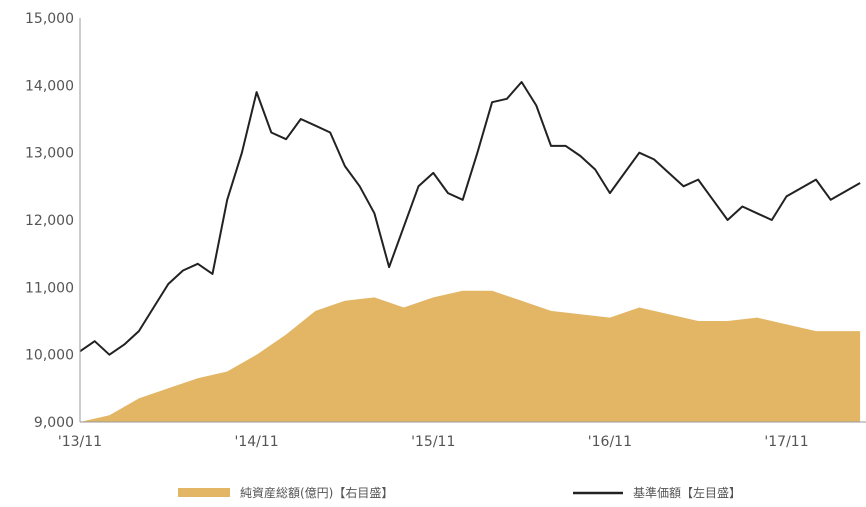 Image resolution: width=866 pixels, height=507 pixels. Describe the element at coordinates (49, 19) in the screenshot. I see `y-tick-label: 15,000` at that location.